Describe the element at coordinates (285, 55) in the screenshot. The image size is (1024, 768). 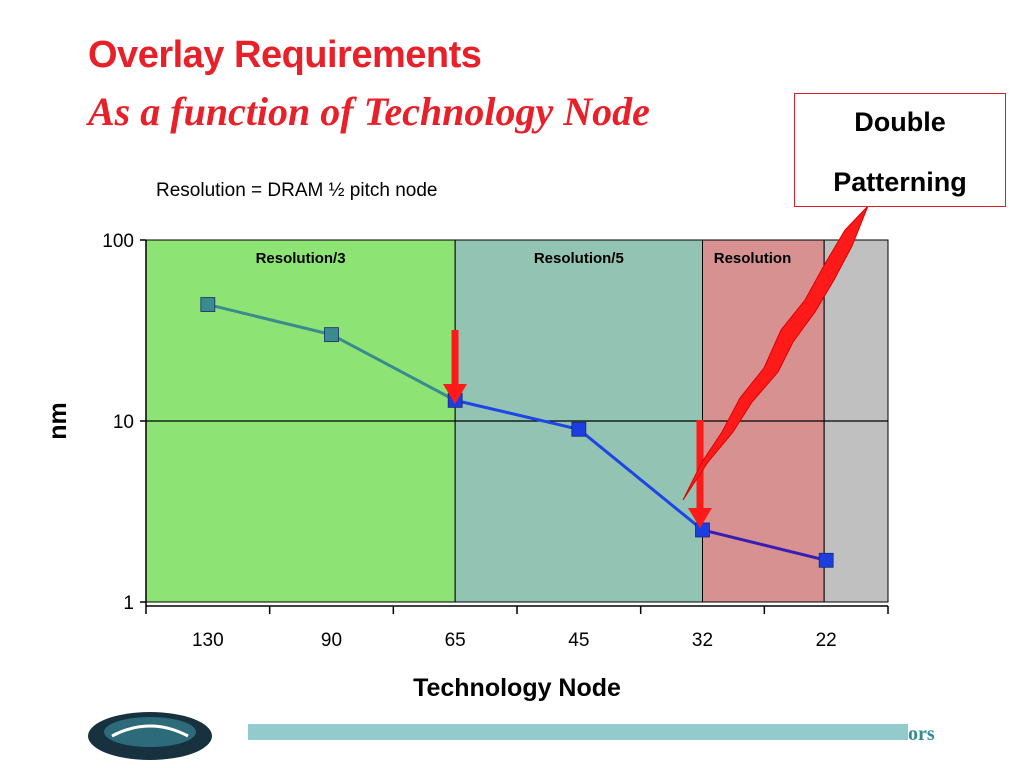
I see `slide-title: Overlay Requirements` at that location.